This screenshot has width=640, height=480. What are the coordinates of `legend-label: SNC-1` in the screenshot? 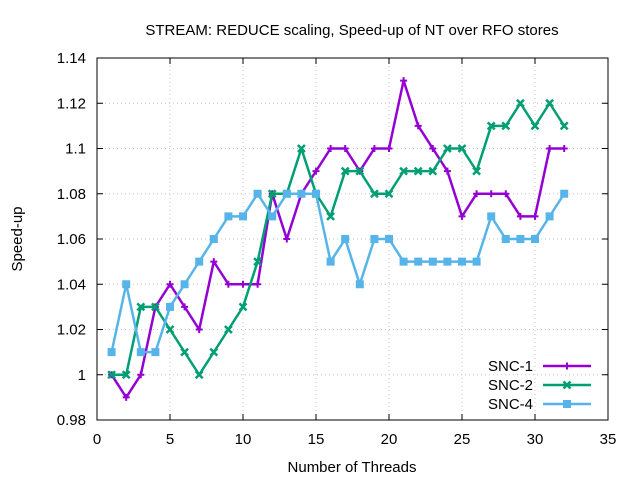 It's located at (510, 366).